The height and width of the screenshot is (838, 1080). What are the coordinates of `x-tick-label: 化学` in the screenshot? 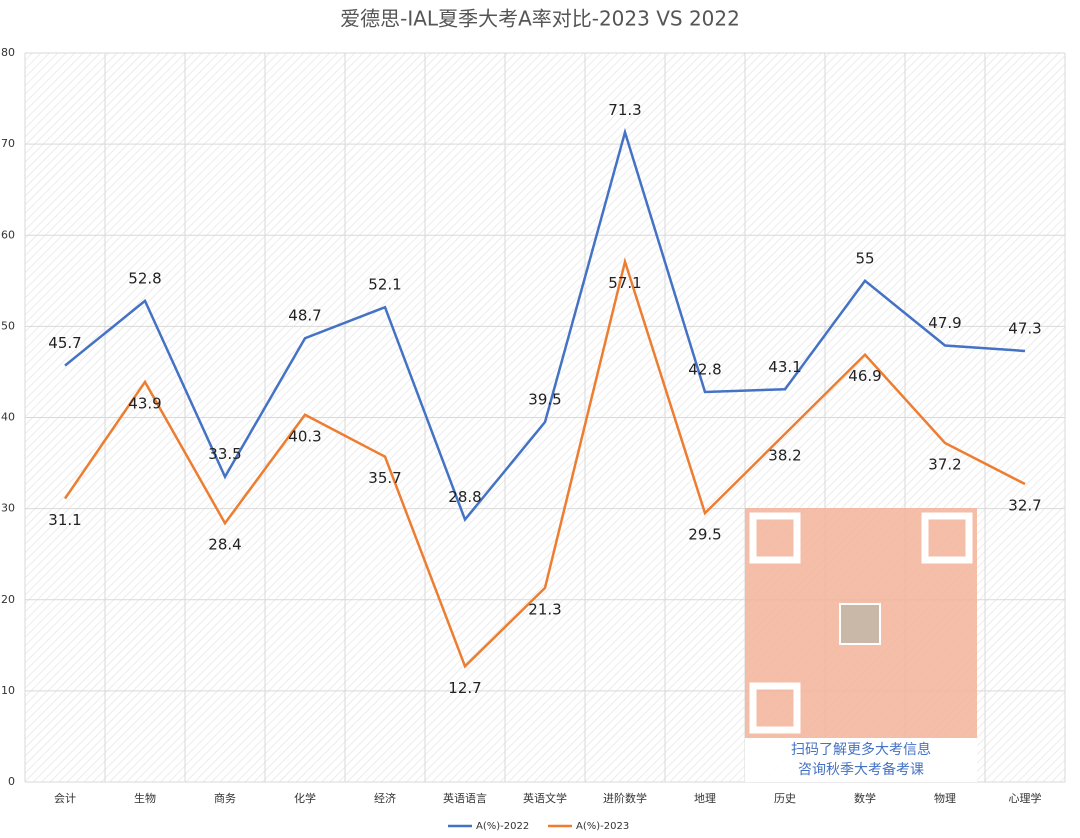 It's located at (305, 798).